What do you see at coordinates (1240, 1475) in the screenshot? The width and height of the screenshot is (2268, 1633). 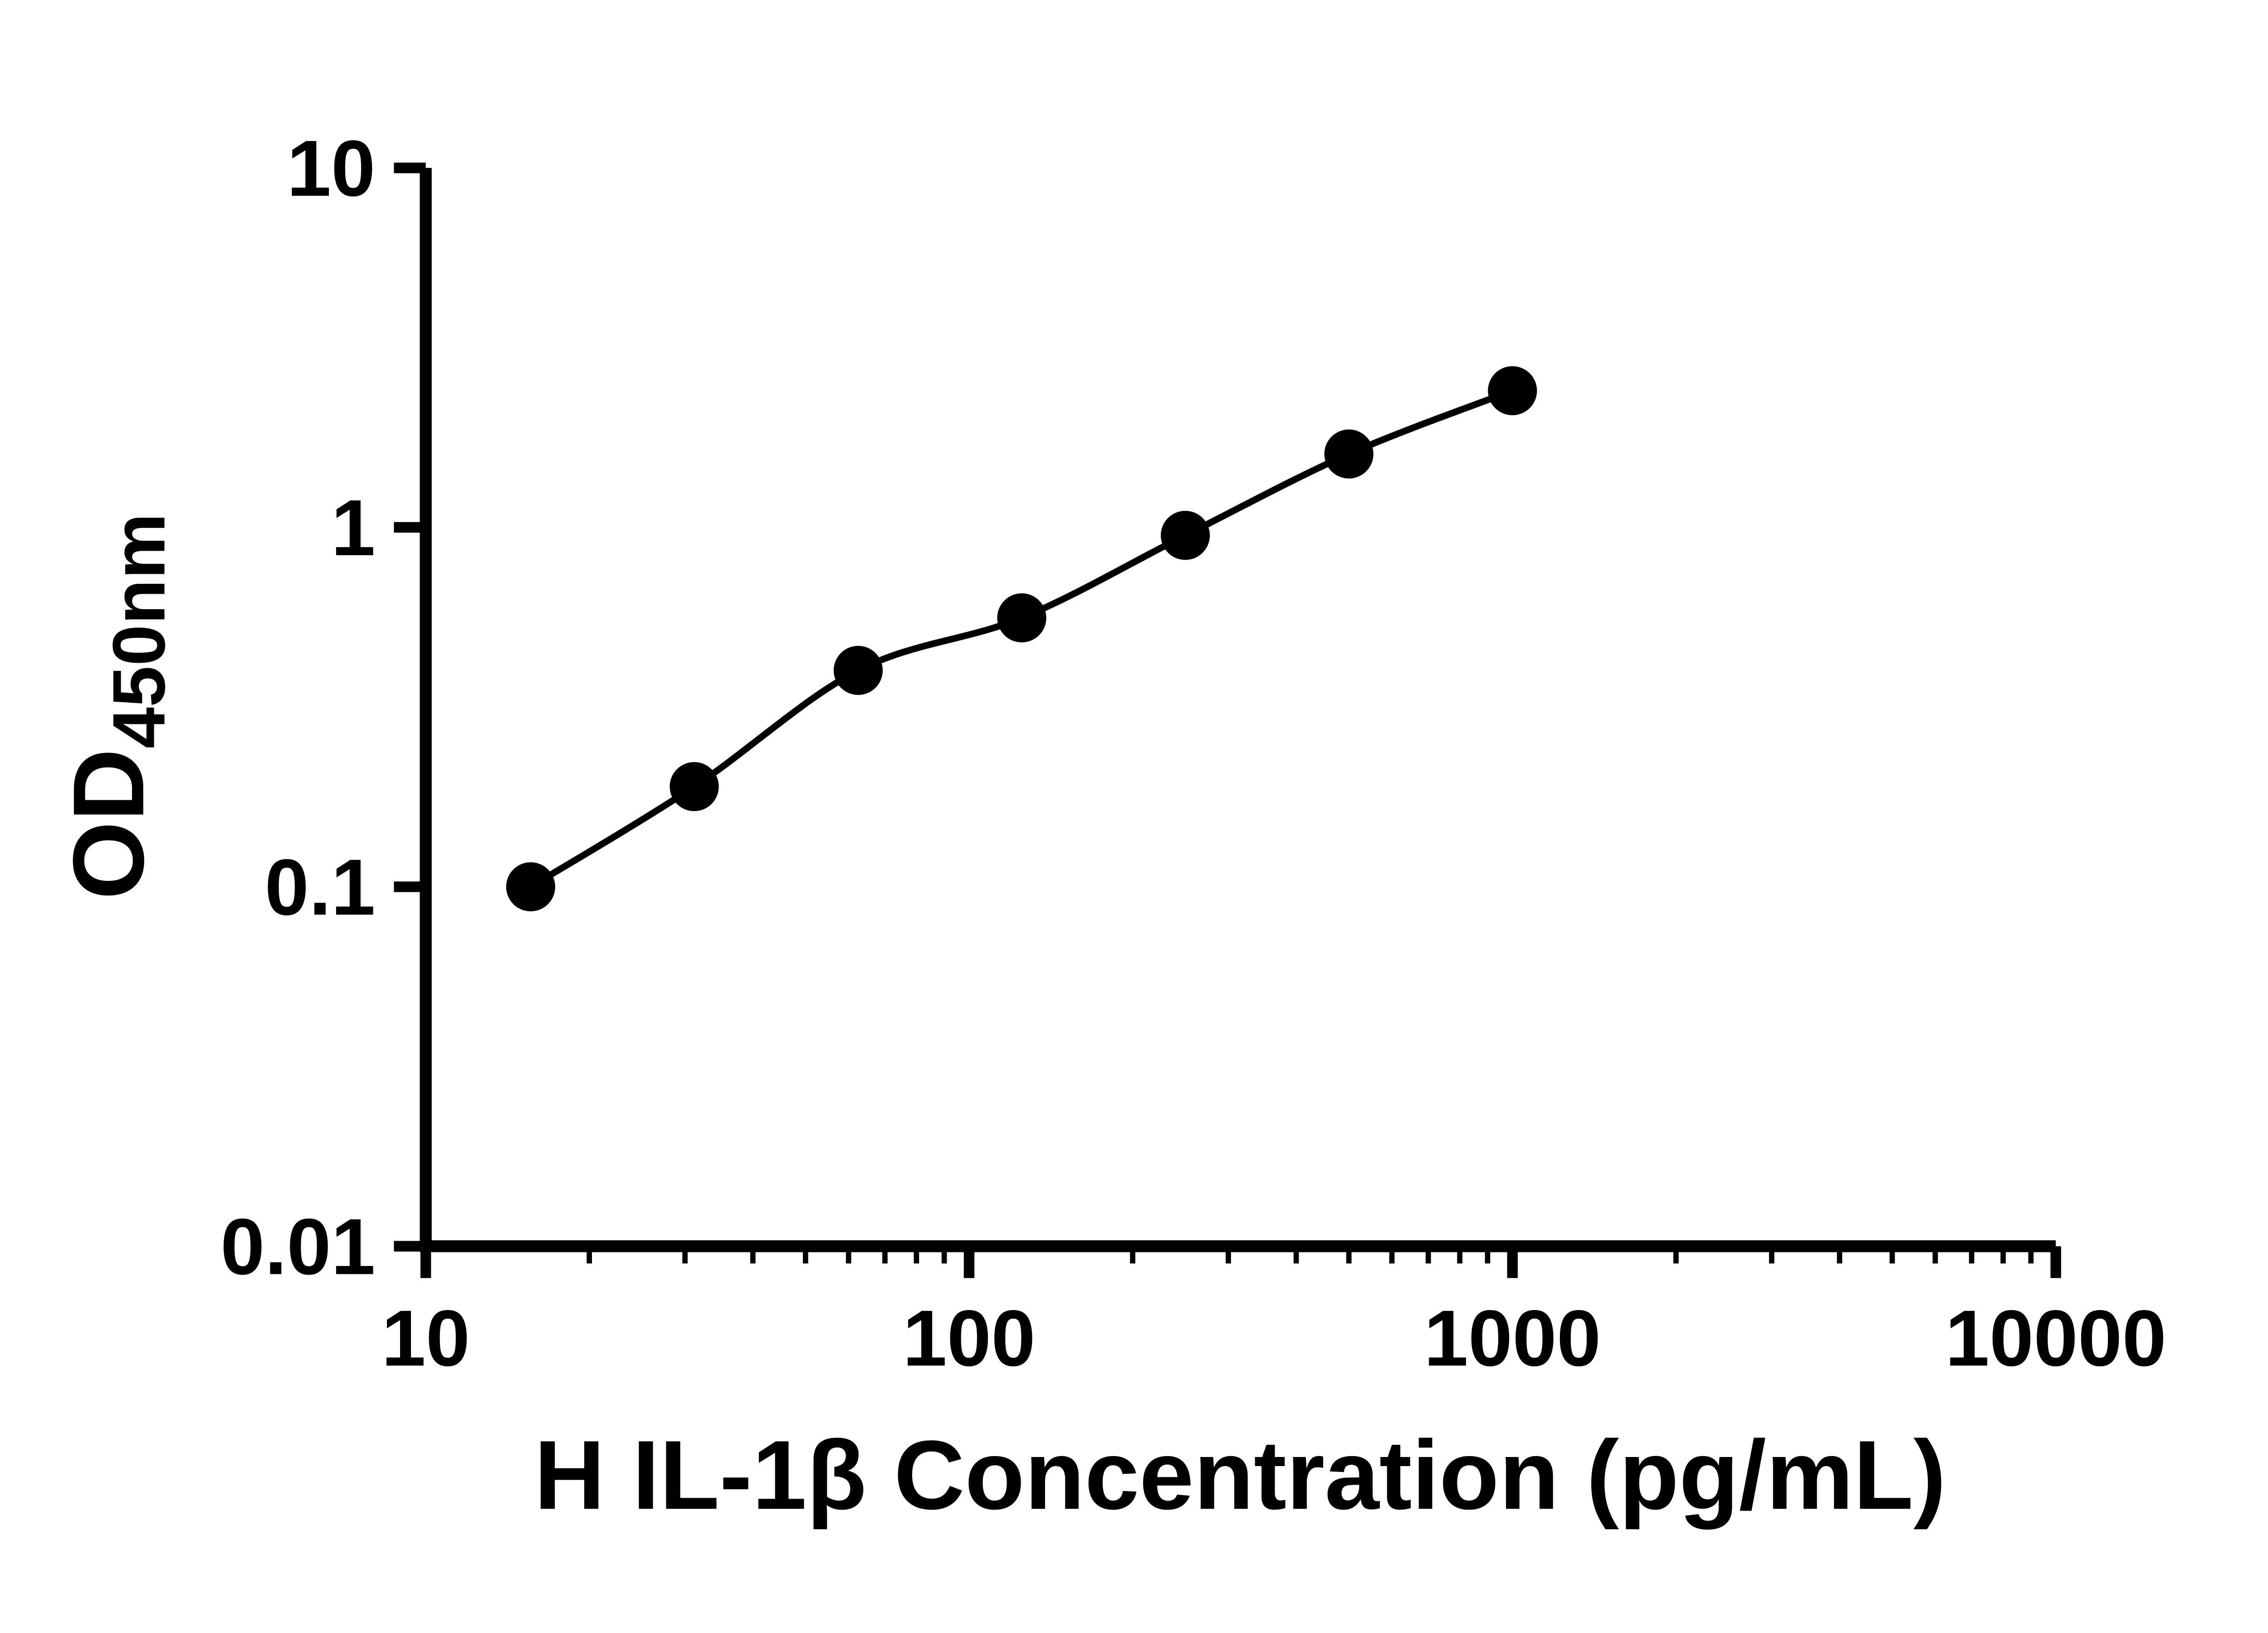 I see `x-axis-title: H IL-1β Concentration (pg/mL)` at bounding box center [1240, 1475].